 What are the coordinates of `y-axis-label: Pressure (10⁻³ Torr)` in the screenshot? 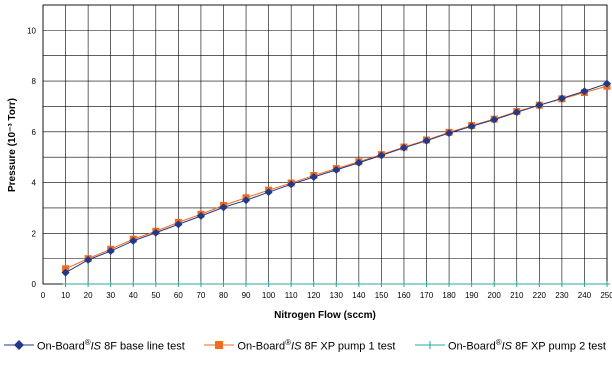 It's located at (12, 145).